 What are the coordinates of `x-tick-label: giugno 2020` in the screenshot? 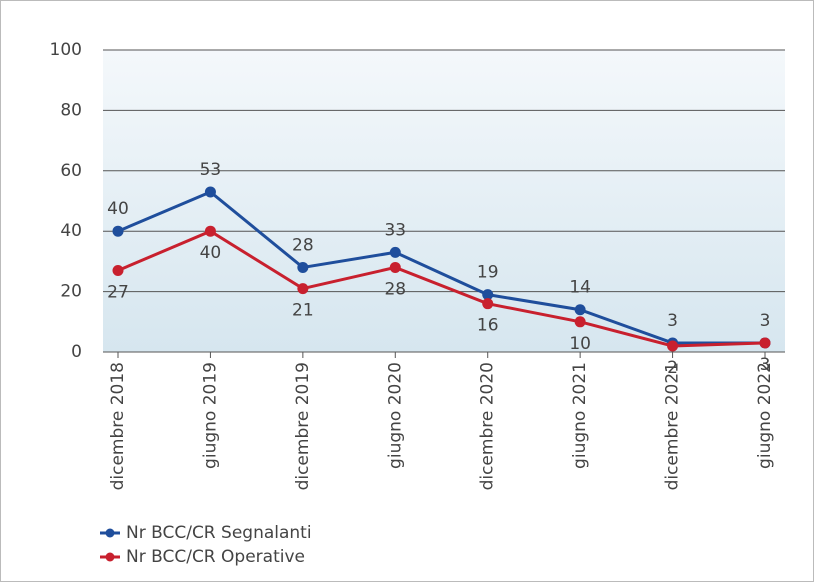 It's located at (395, 415).